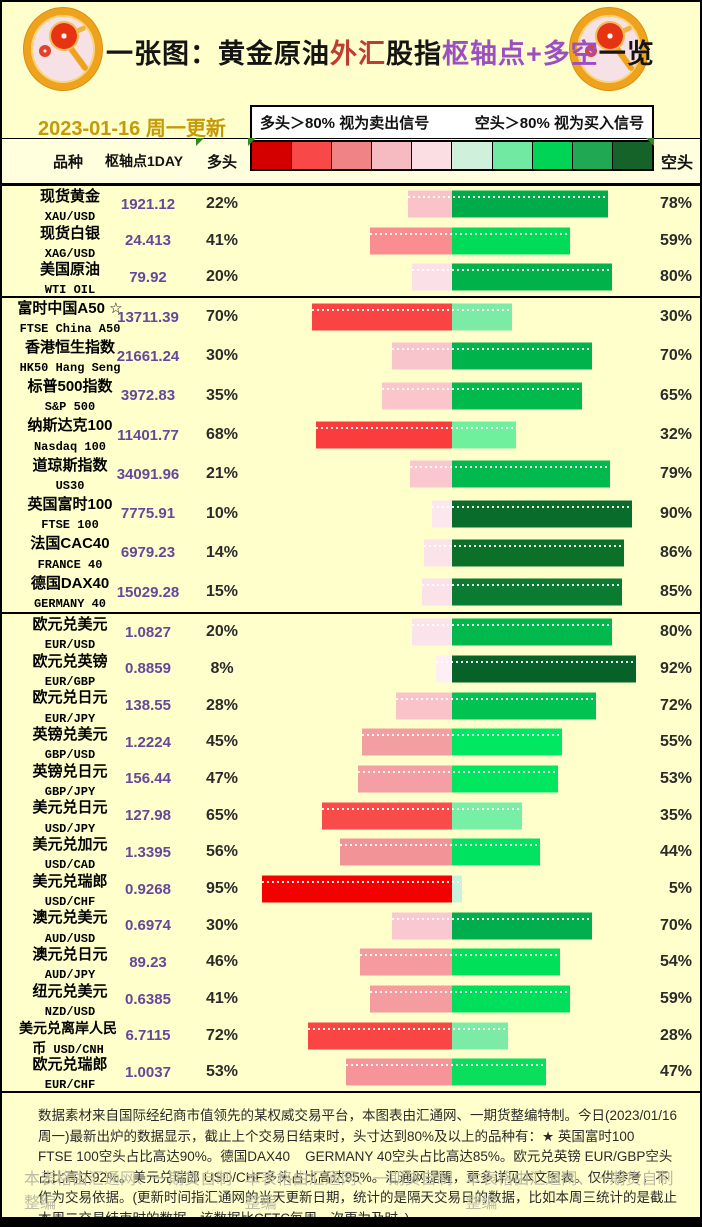 The height and width of the screenshot is (1227, 702). What do you see at coordinates (70, 504) in the screenshot?
I see `instrument-name-cn: 英国富时100` at bounding box center [70, 504].